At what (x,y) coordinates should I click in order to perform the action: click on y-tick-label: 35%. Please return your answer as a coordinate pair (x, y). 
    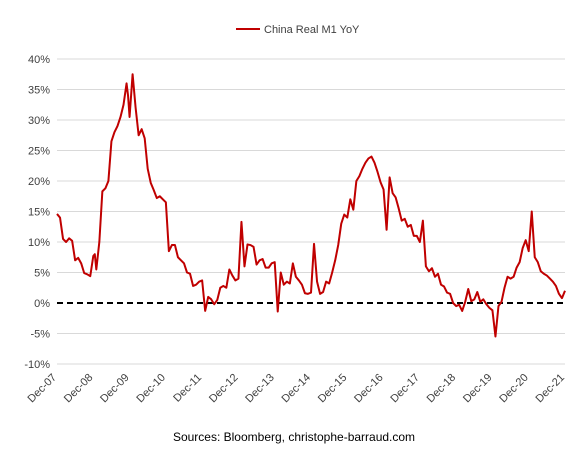
    Looking at the image, I should click on (39, 91).